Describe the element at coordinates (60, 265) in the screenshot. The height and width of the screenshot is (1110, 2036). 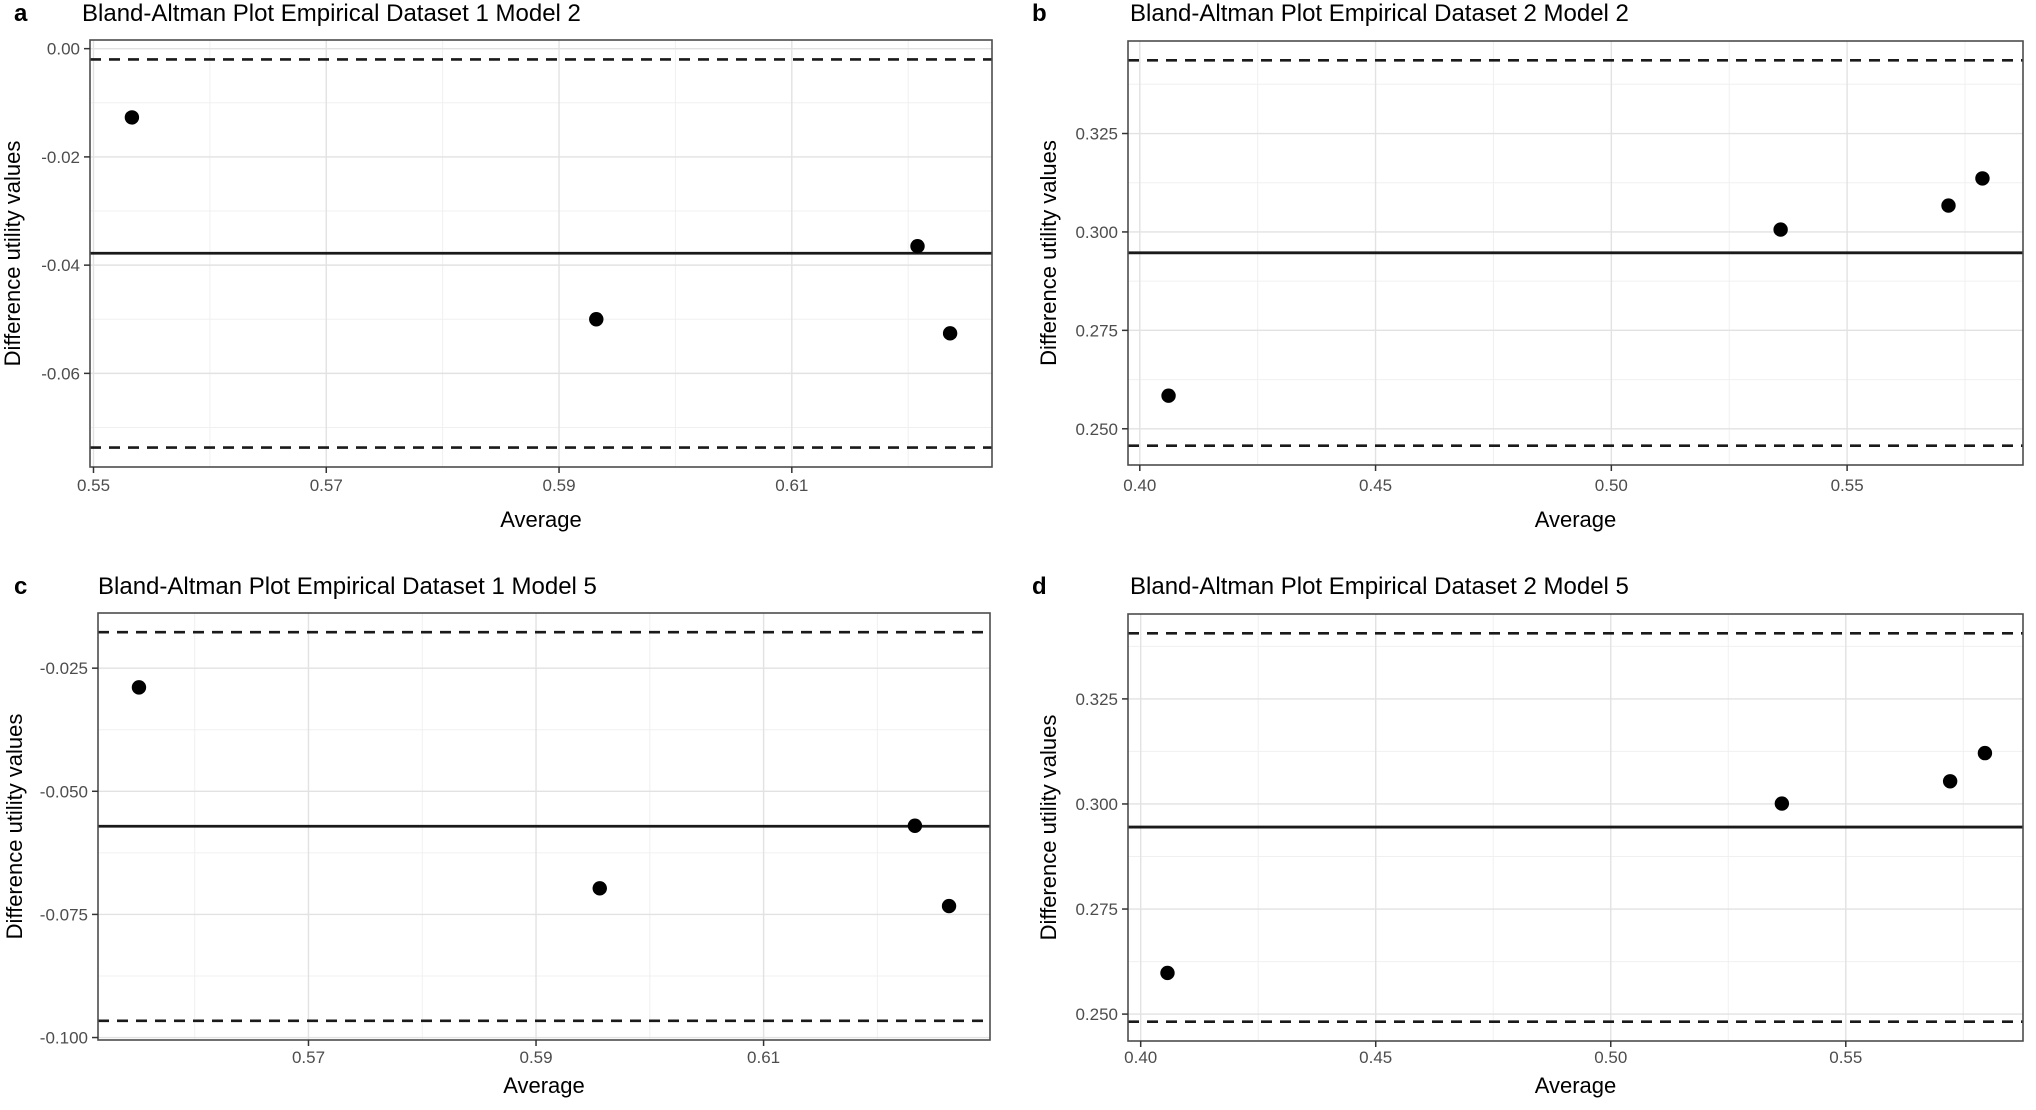
I see `y-tick-label: -0.04` at that location.